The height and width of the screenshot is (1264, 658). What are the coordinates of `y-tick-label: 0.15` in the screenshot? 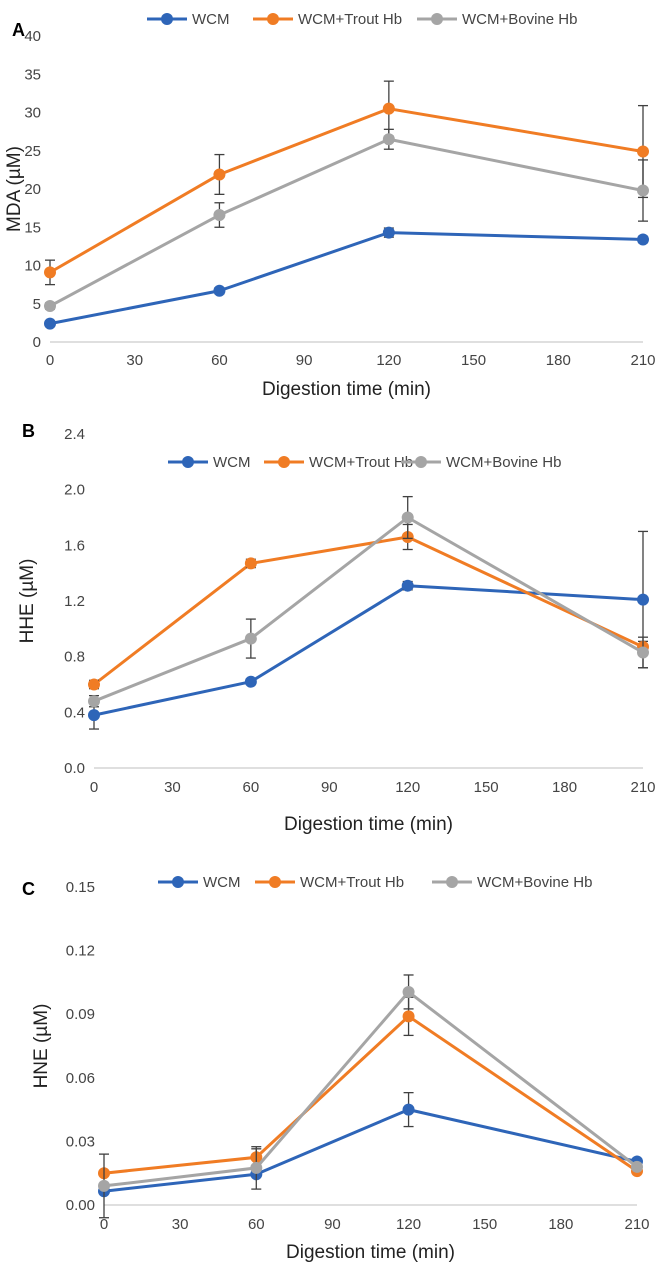 It's located at (80, 887).